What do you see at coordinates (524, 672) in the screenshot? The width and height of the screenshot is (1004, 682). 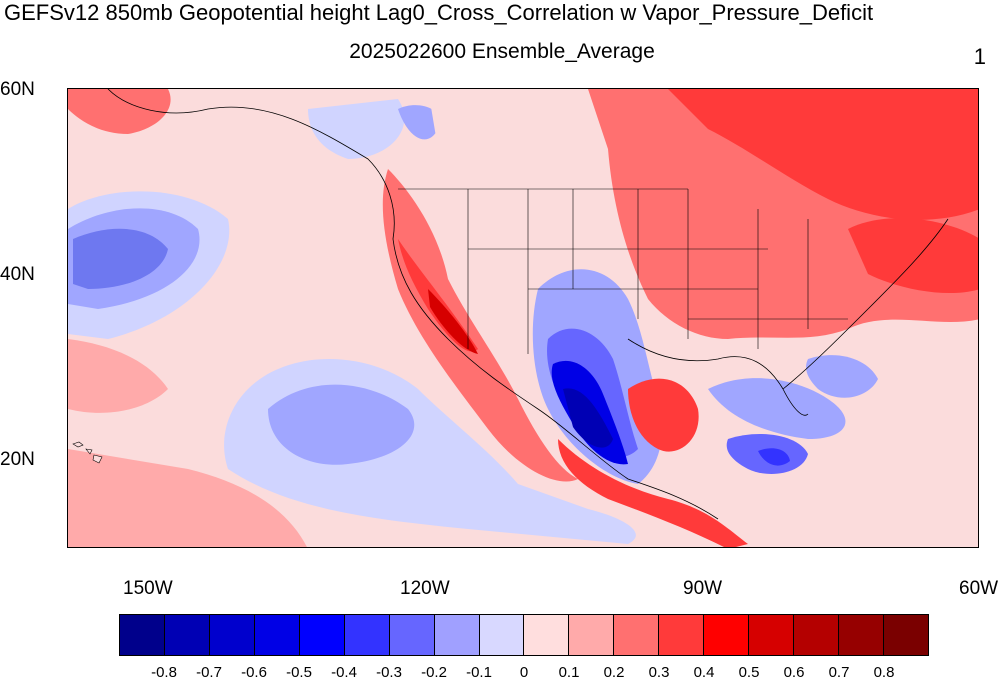 I see `colorbar-tick-label: 0` at bounding box center [524, 672].